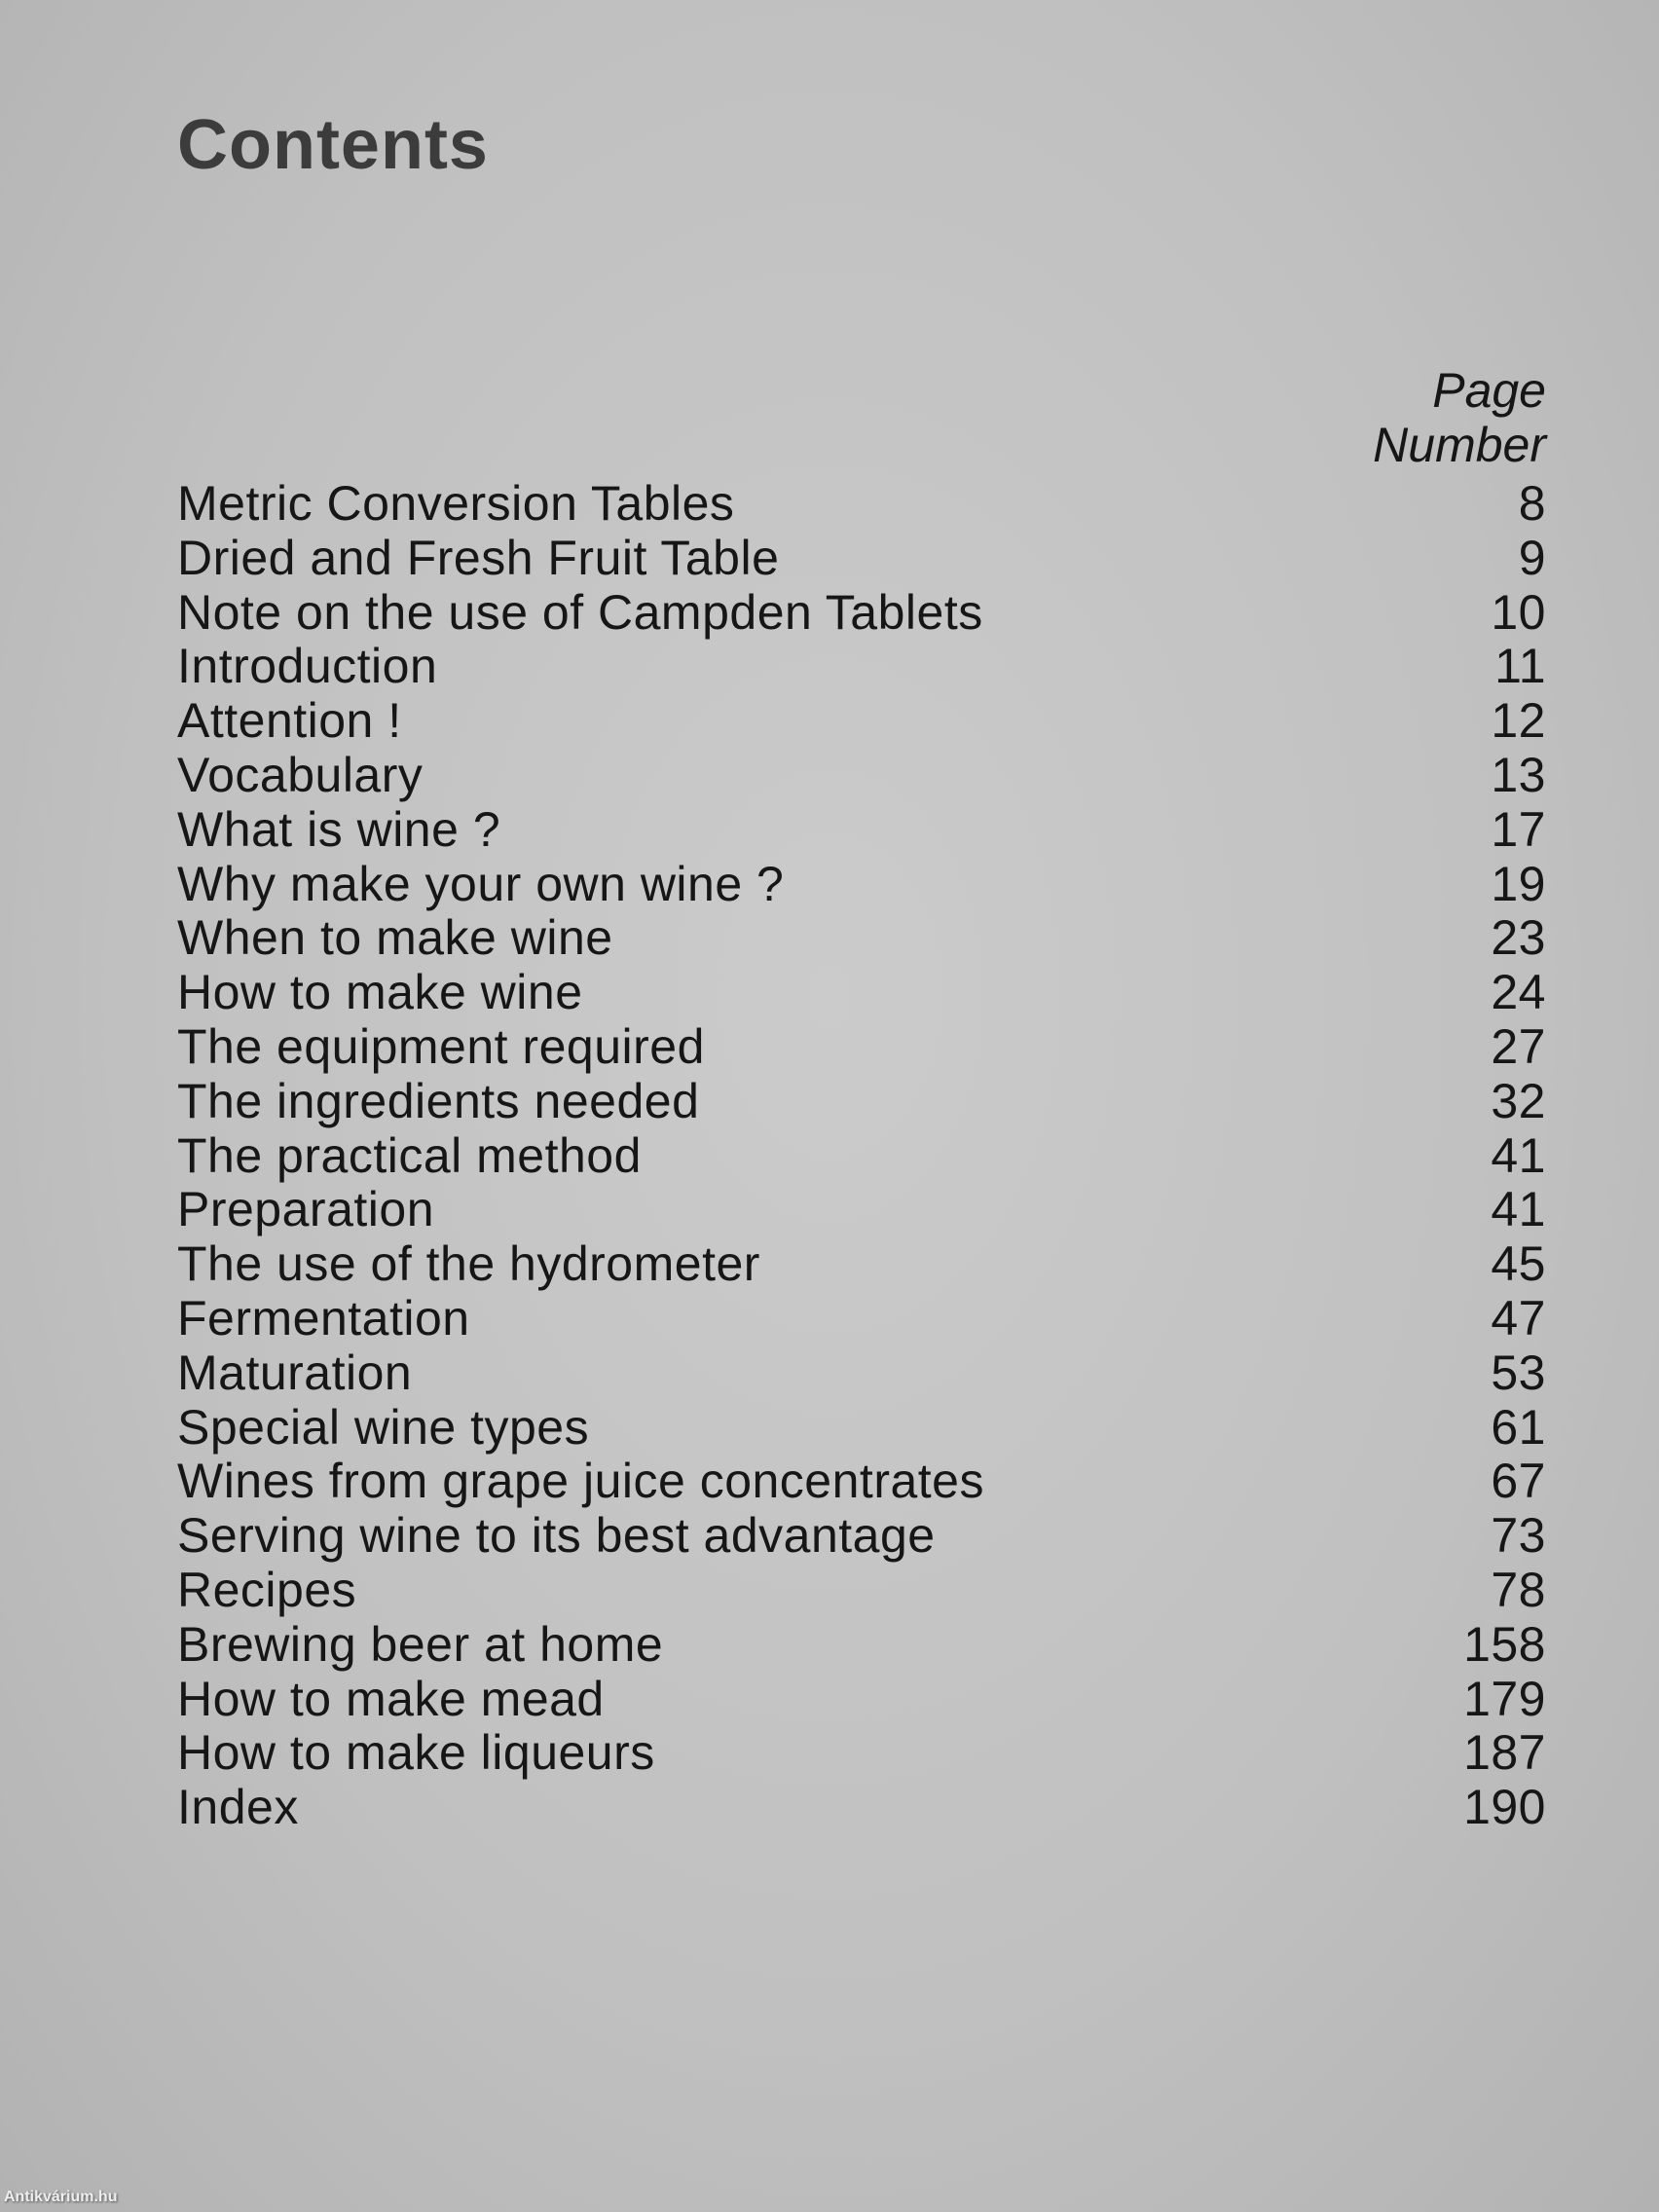  I want to click on toc-entry: Index 190, so click(861, 1807).